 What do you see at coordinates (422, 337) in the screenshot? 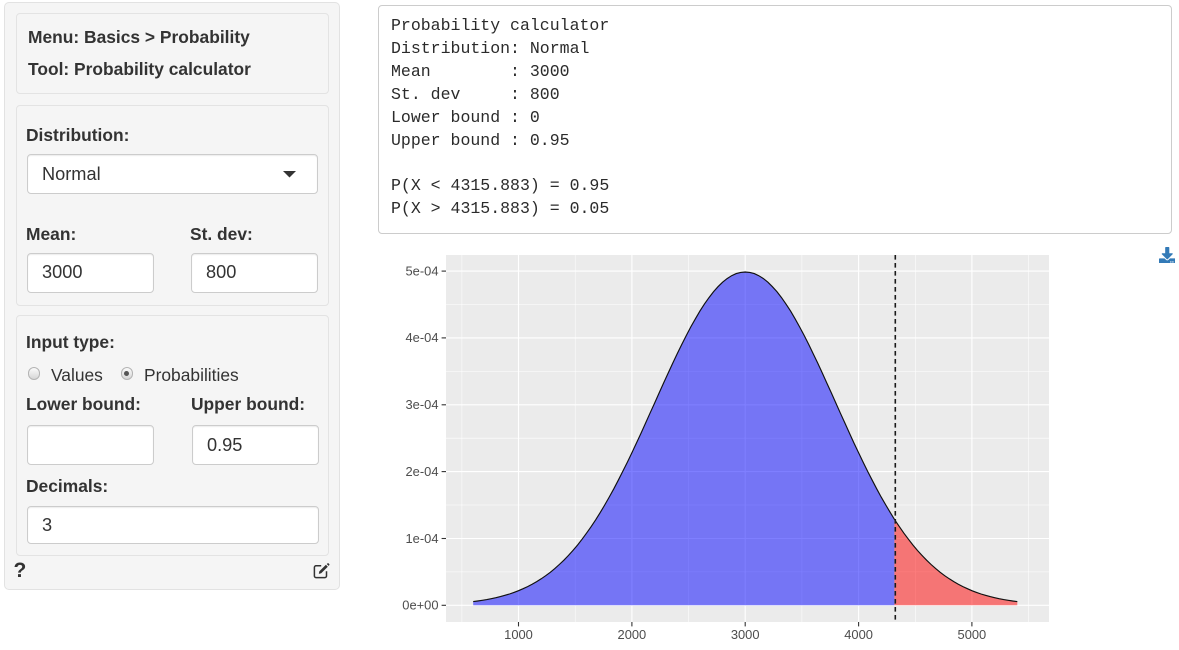
I see `svg-text: 4e-04` at bounding box center [422, 337].